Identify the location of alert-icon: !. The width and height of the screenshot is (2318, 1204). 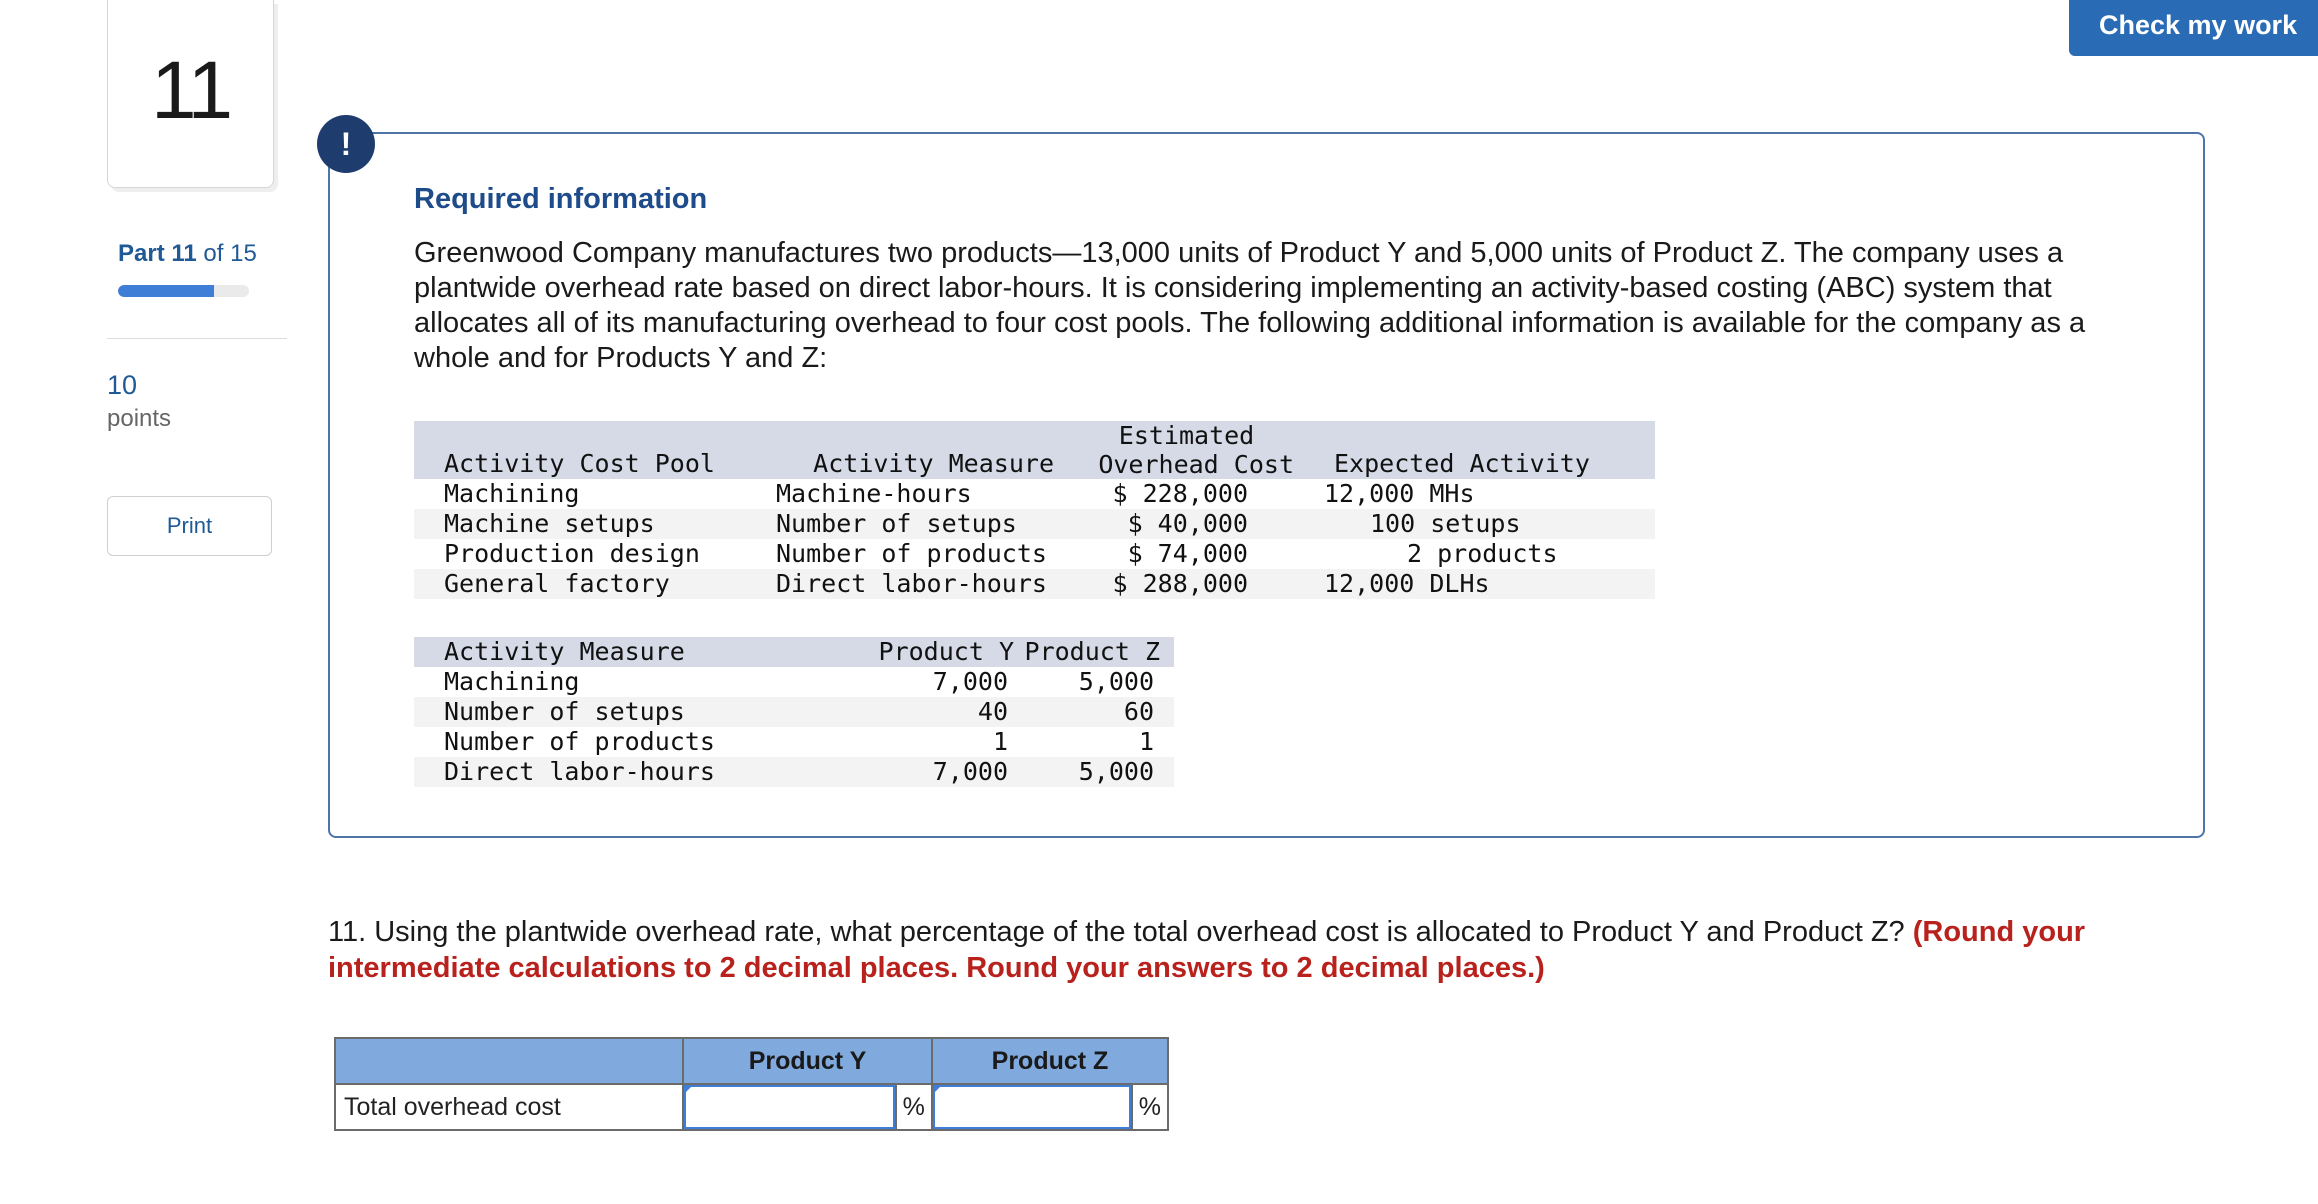
(346, 144).